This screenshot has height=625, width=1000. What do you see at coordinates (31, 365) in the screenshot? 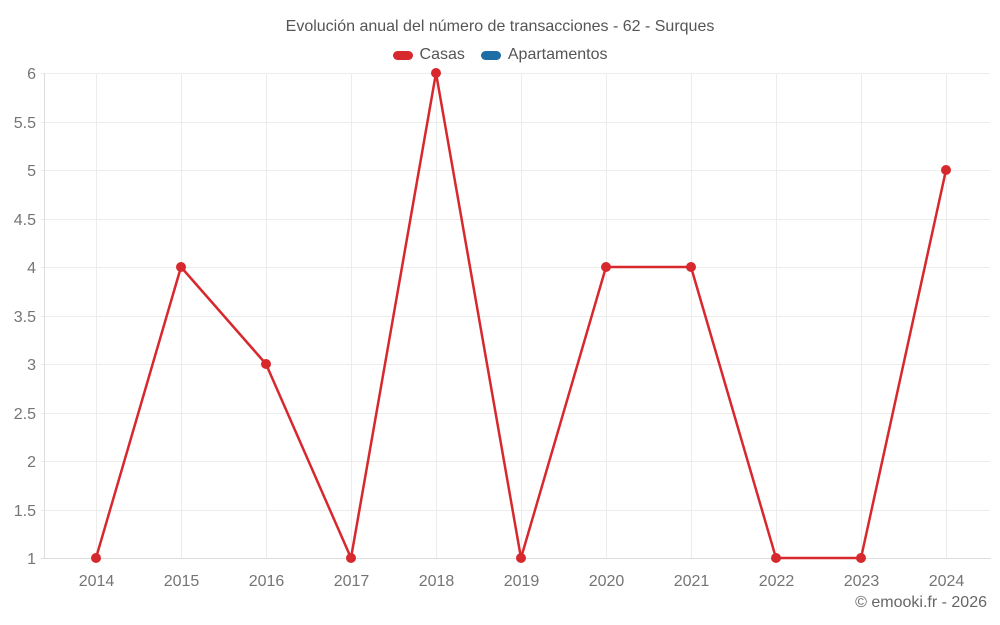
I see `y-tick-label: 3` at bounding box center [31, 365].